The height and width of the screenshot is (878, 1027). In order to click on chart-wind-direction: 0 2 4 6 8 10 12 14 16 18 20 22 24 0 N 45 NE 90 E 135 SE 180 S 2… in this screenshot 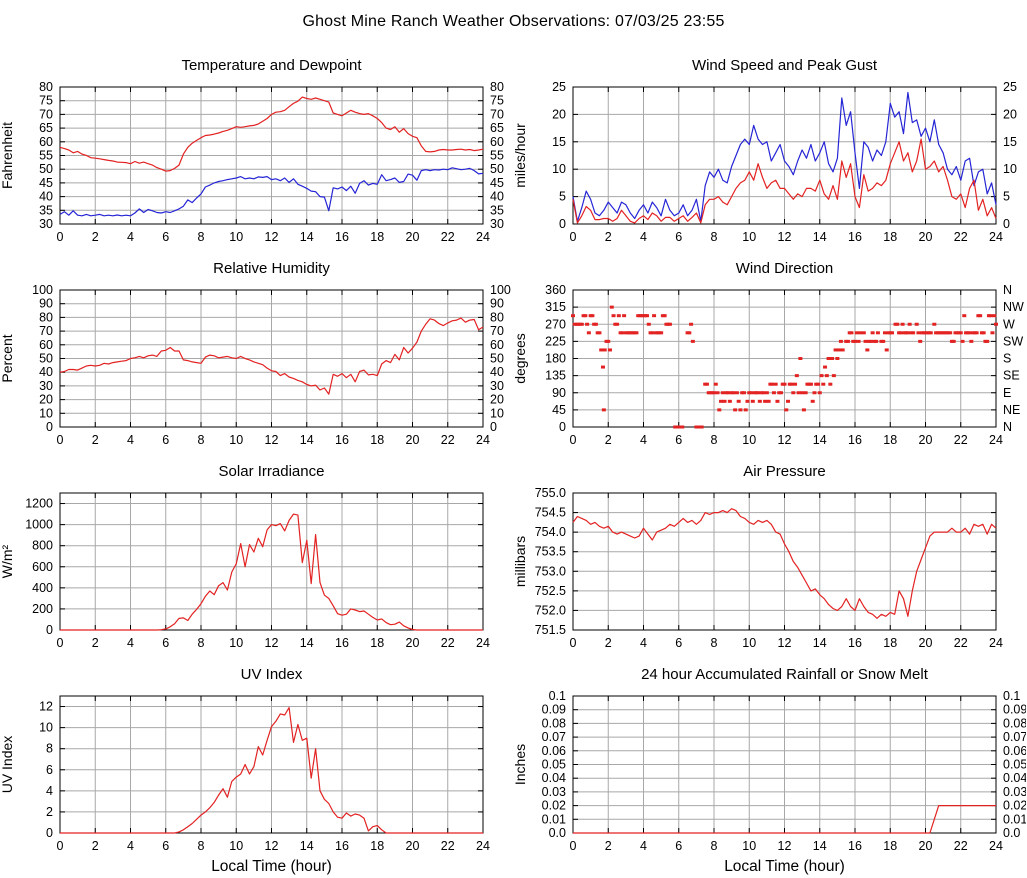, I will do `click(770, 348)`.